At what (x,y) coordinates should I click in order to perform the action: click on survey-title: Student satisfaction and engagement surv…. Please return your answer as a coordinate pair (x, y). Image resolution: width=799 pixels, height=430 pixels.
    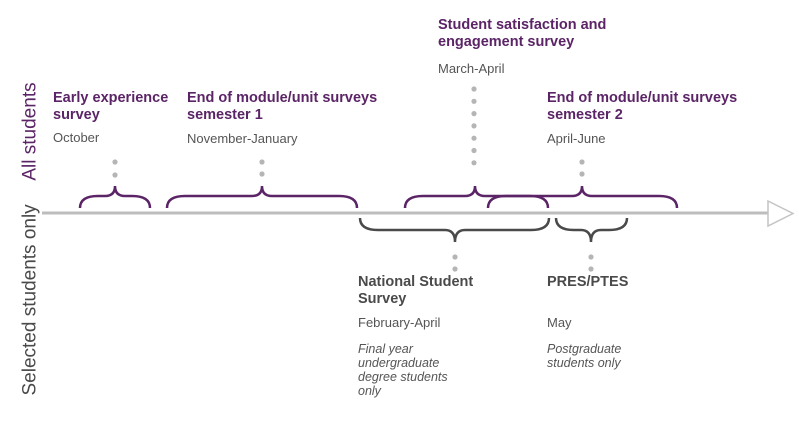
    Looking at the image, I should click on (522, 33).